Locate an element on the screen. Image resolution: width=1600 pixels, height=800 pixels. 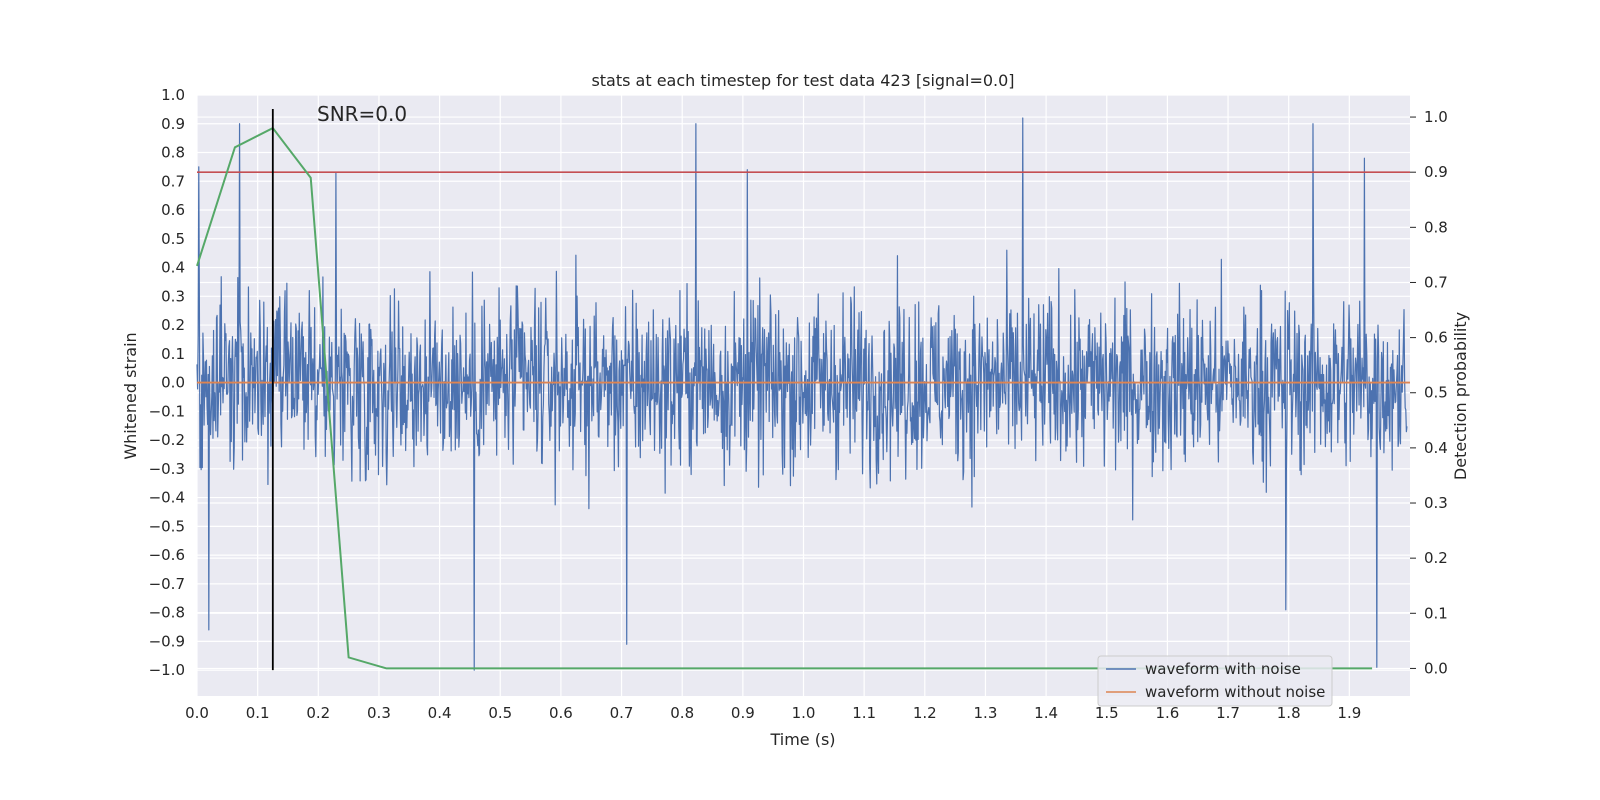
x-tick-label: 0.2 is located at coordinates (318, 713).